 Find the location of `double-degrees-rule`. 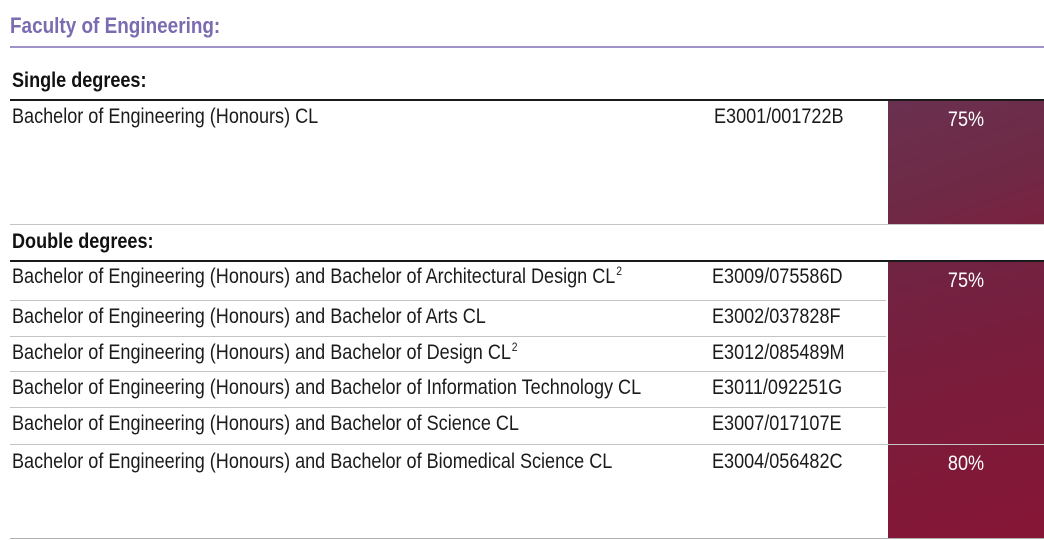

double-degrees-rule is located at coordinates (527, 261).